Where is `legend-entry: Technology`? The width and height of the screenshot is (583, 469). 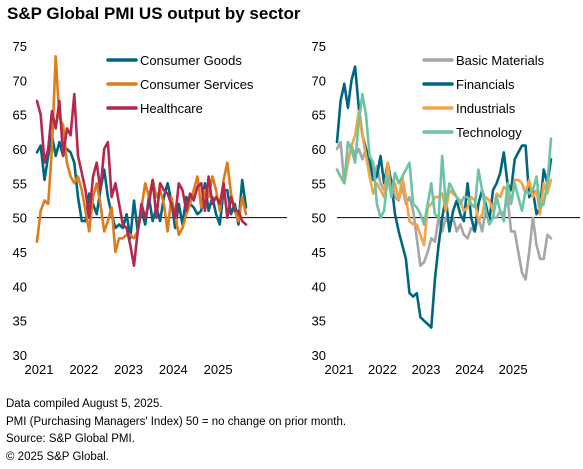
legend-entry: Technology is located at coordinates (489, 132).